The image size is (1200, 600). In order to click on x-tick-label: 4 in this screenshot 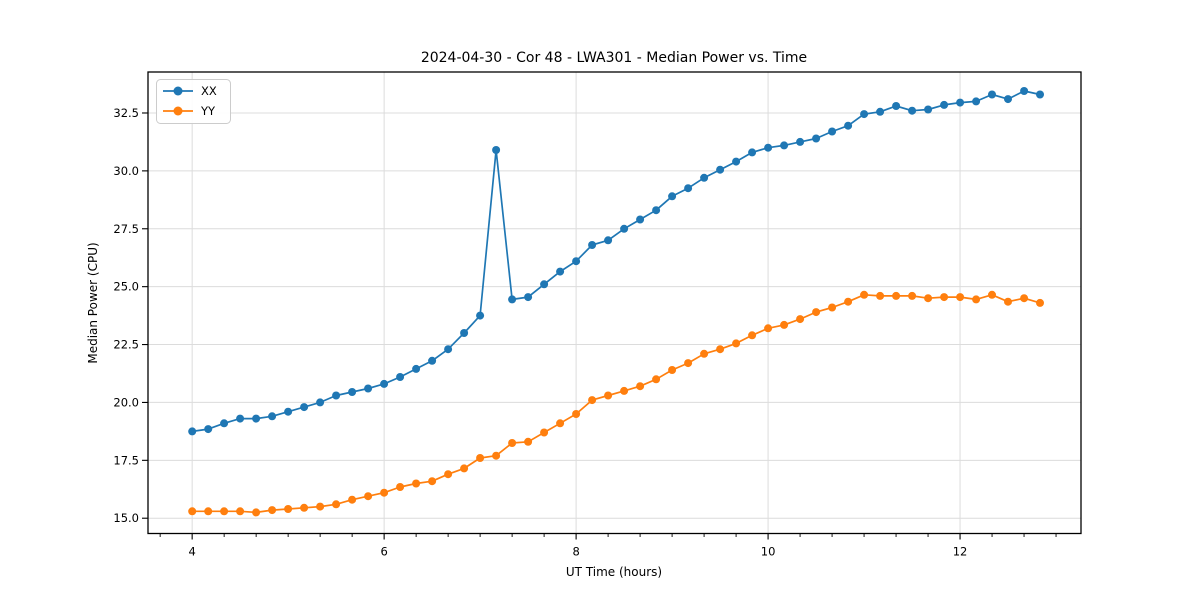, I will do `click(191, 552)`.